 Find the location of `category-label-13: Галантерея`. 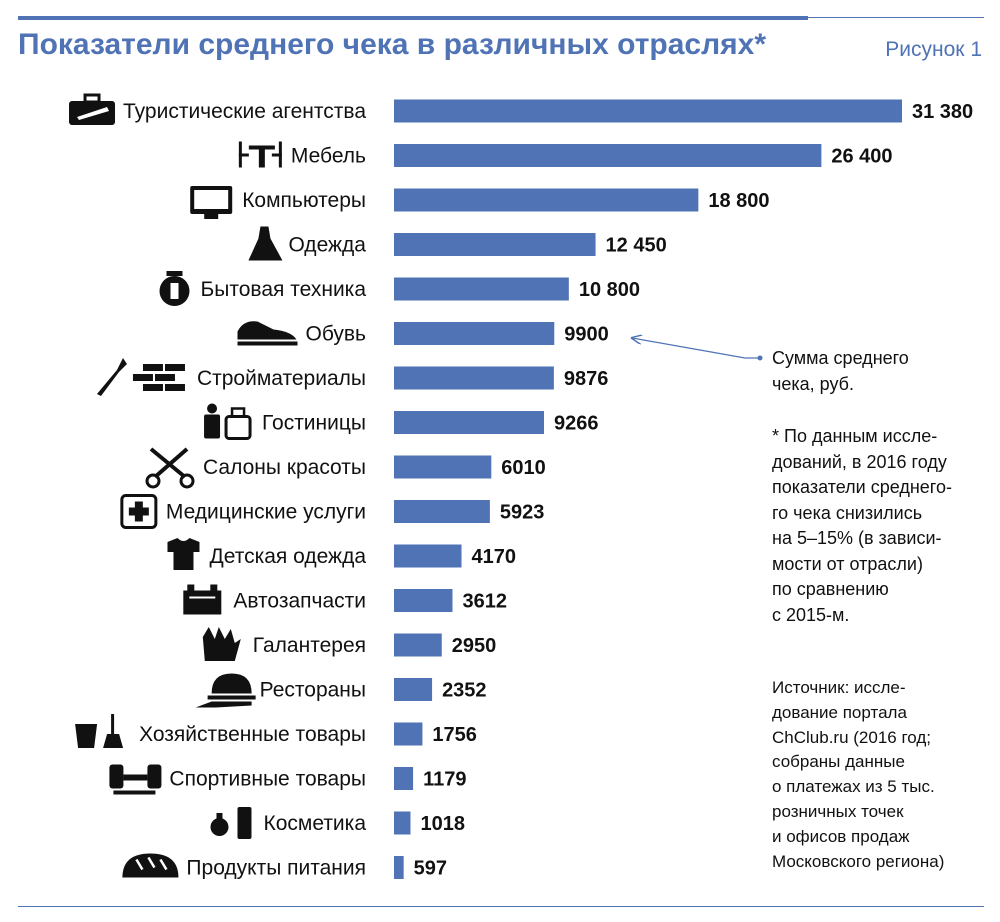

category-label-13: Галантерея is located at coordinates (309, 645).